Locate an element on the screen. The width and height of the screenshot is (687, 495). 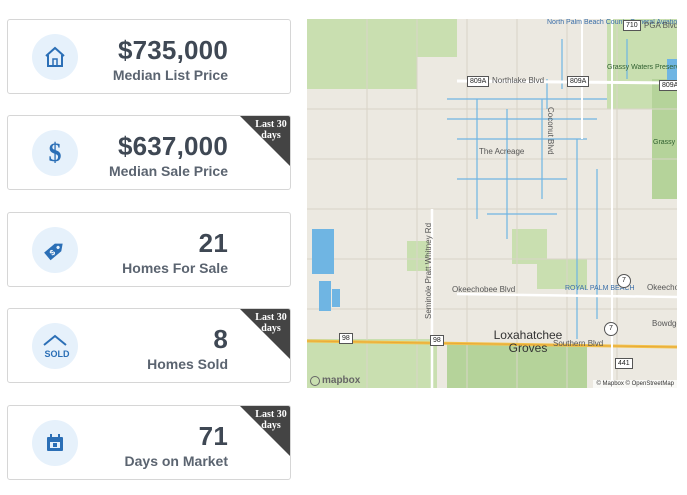
days-on-market-value: 71 is located at coordinates (213, 436).